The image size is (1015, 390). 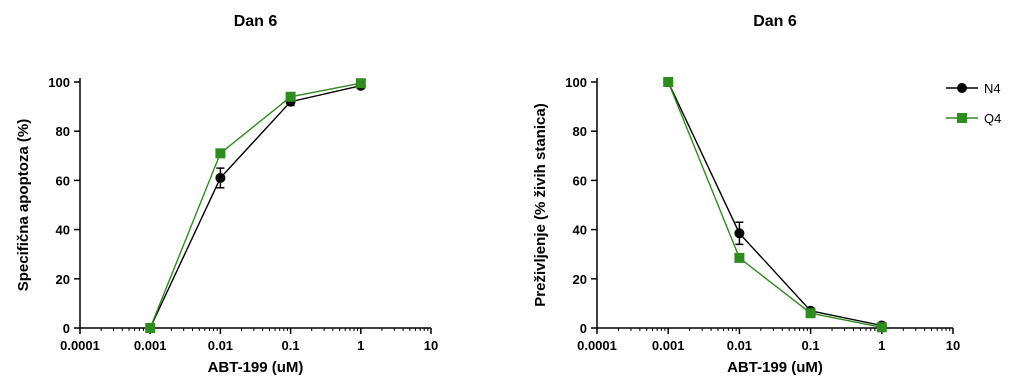 I want to click on chart1-x-tick-label: 0.001, so click(x=668, y=345).